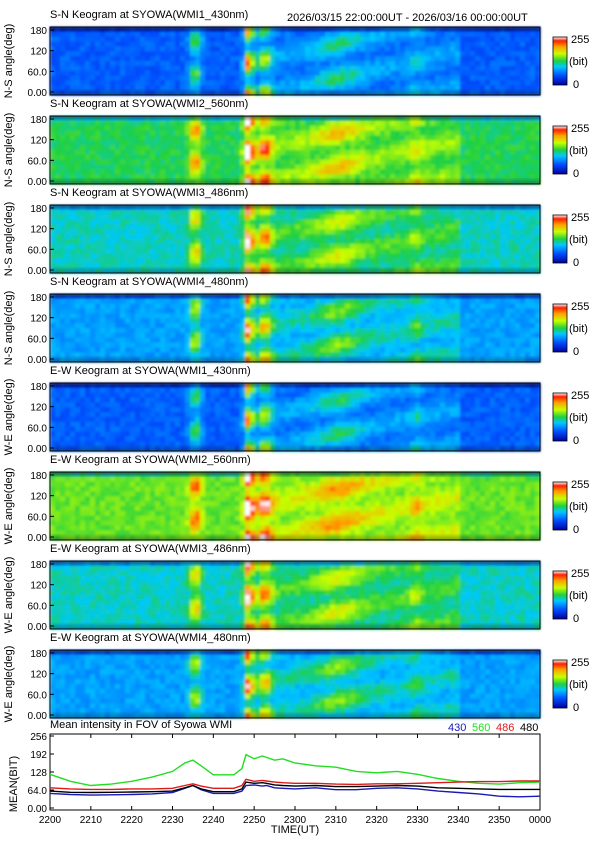 Image resolution: width=595 pixels, height=842 pixels. Describe the element at coordinates (505, 728) in the screenshot. I see `legend-entry-486: 486` at that location.